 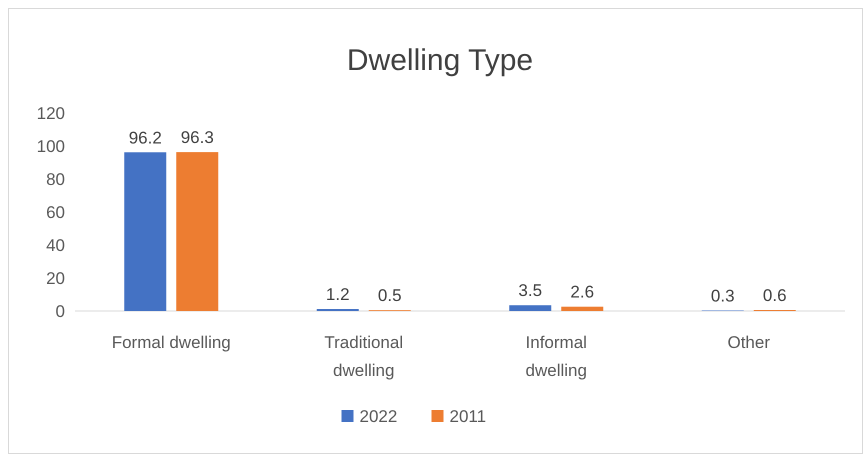 What do you see at coordinates (197, 138) in the screenshot?
I see `data-label: 96.3` at bounding box center [197, 138].